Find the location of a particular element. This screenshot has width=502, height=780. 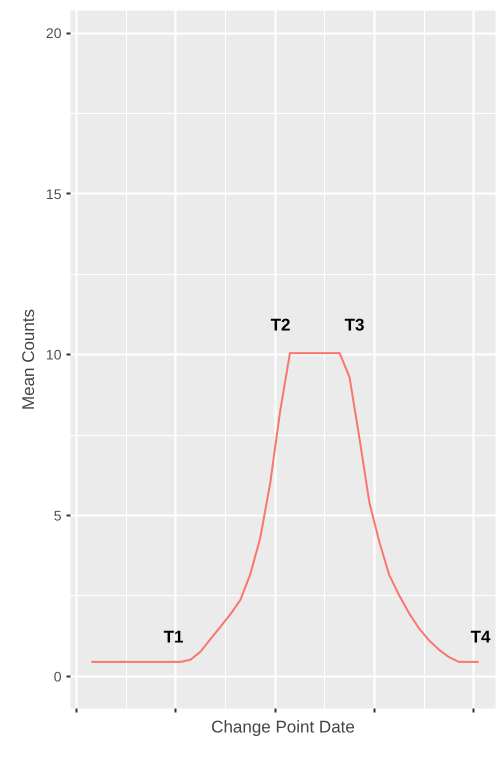

y-tick-label: 20 is located at coordinates (54, 33).